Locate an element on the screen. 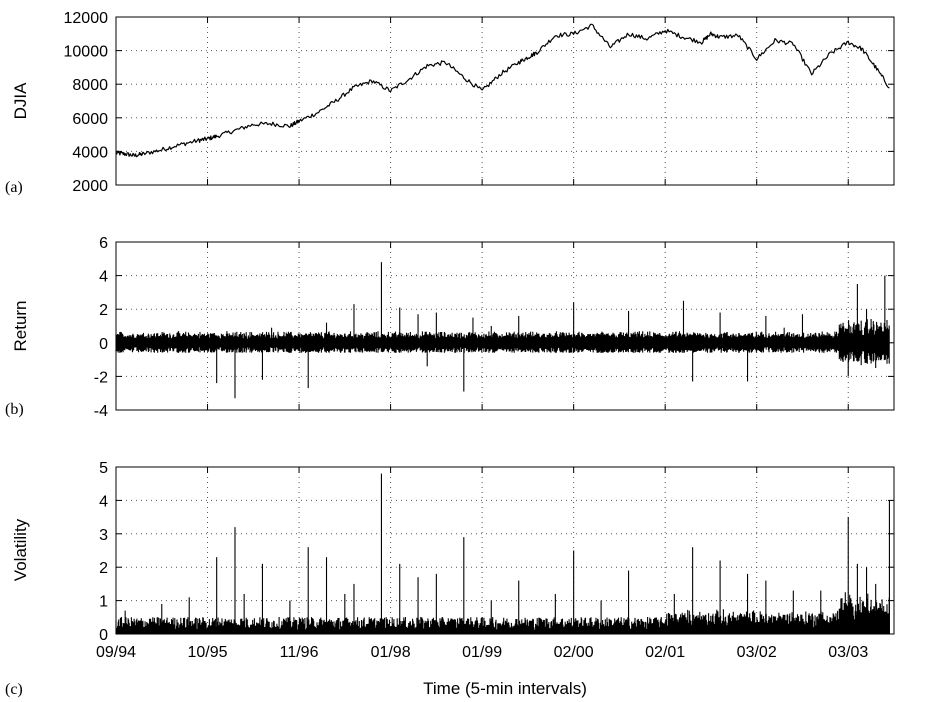  x-tick-label: 03/03 is located at coordinates (848, 652).